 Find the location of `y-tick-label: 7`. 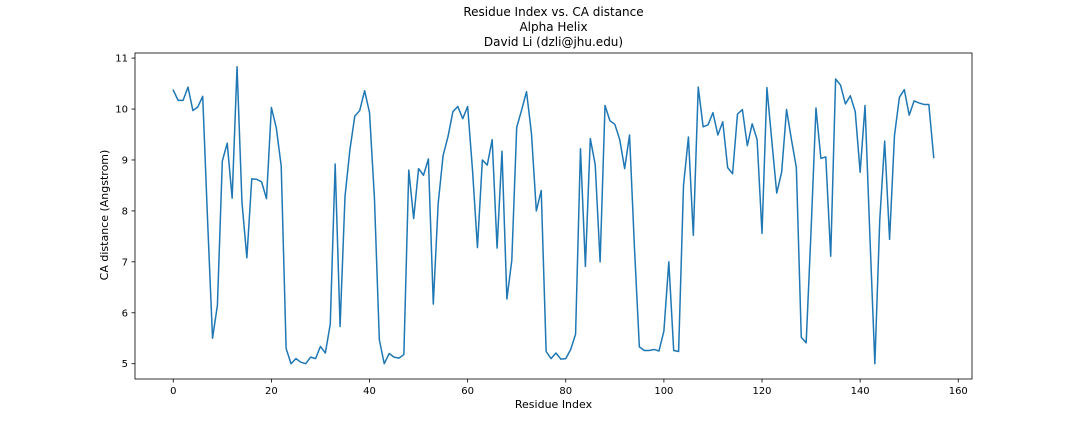

y-tick-label: 7 is located at coordinates (125, 262).